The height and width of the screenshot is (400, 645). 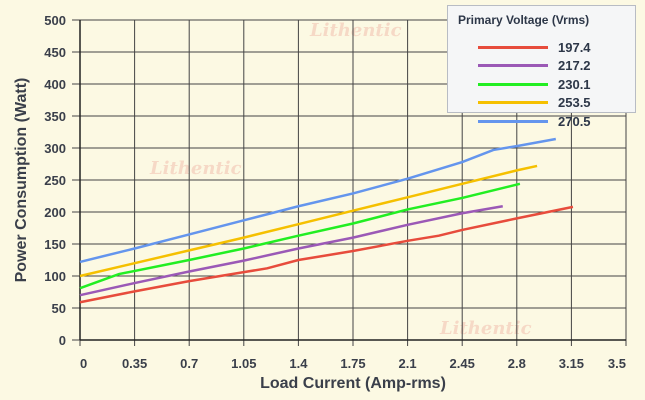 I want to click on legend-item: 253.5, so click(x=534, y=103).